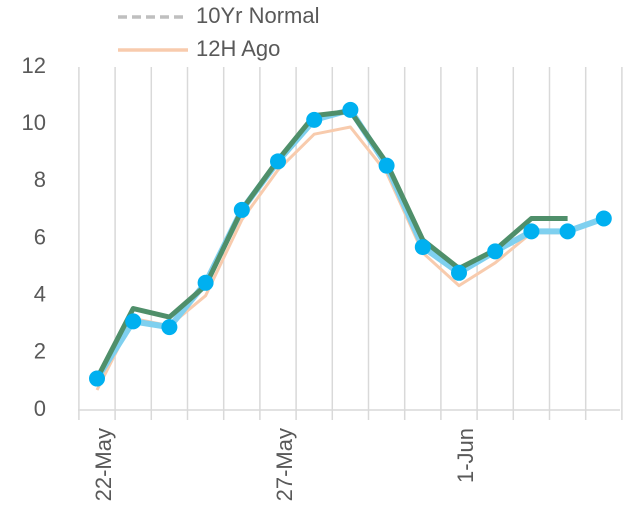  What do you see at coordinates (284, 464) in the screenshot?
I see `x-tick-label: 27-May` at bounding box center [284, 464].